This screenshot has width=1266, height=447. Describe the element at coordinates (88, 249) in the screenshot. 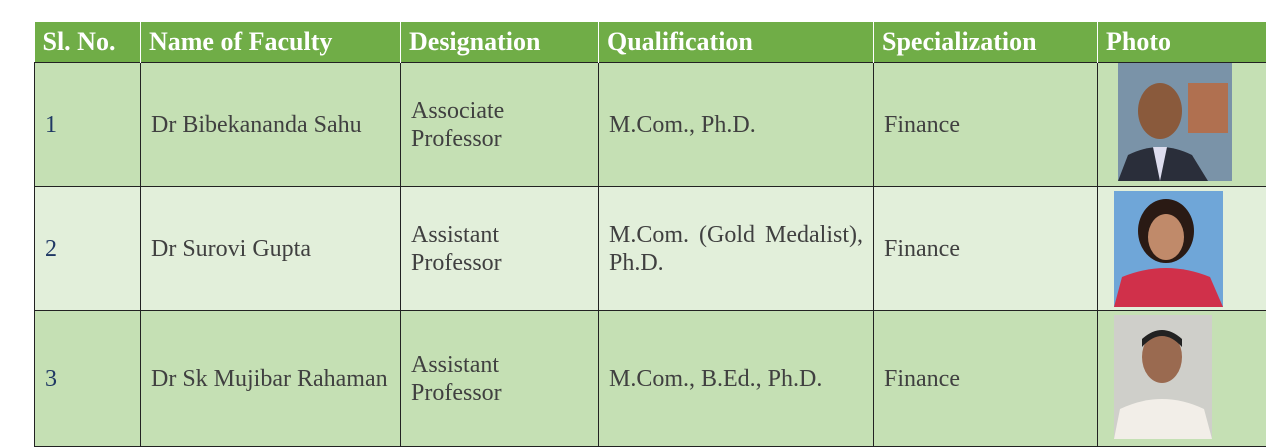

I see `cell: 2` at that location.